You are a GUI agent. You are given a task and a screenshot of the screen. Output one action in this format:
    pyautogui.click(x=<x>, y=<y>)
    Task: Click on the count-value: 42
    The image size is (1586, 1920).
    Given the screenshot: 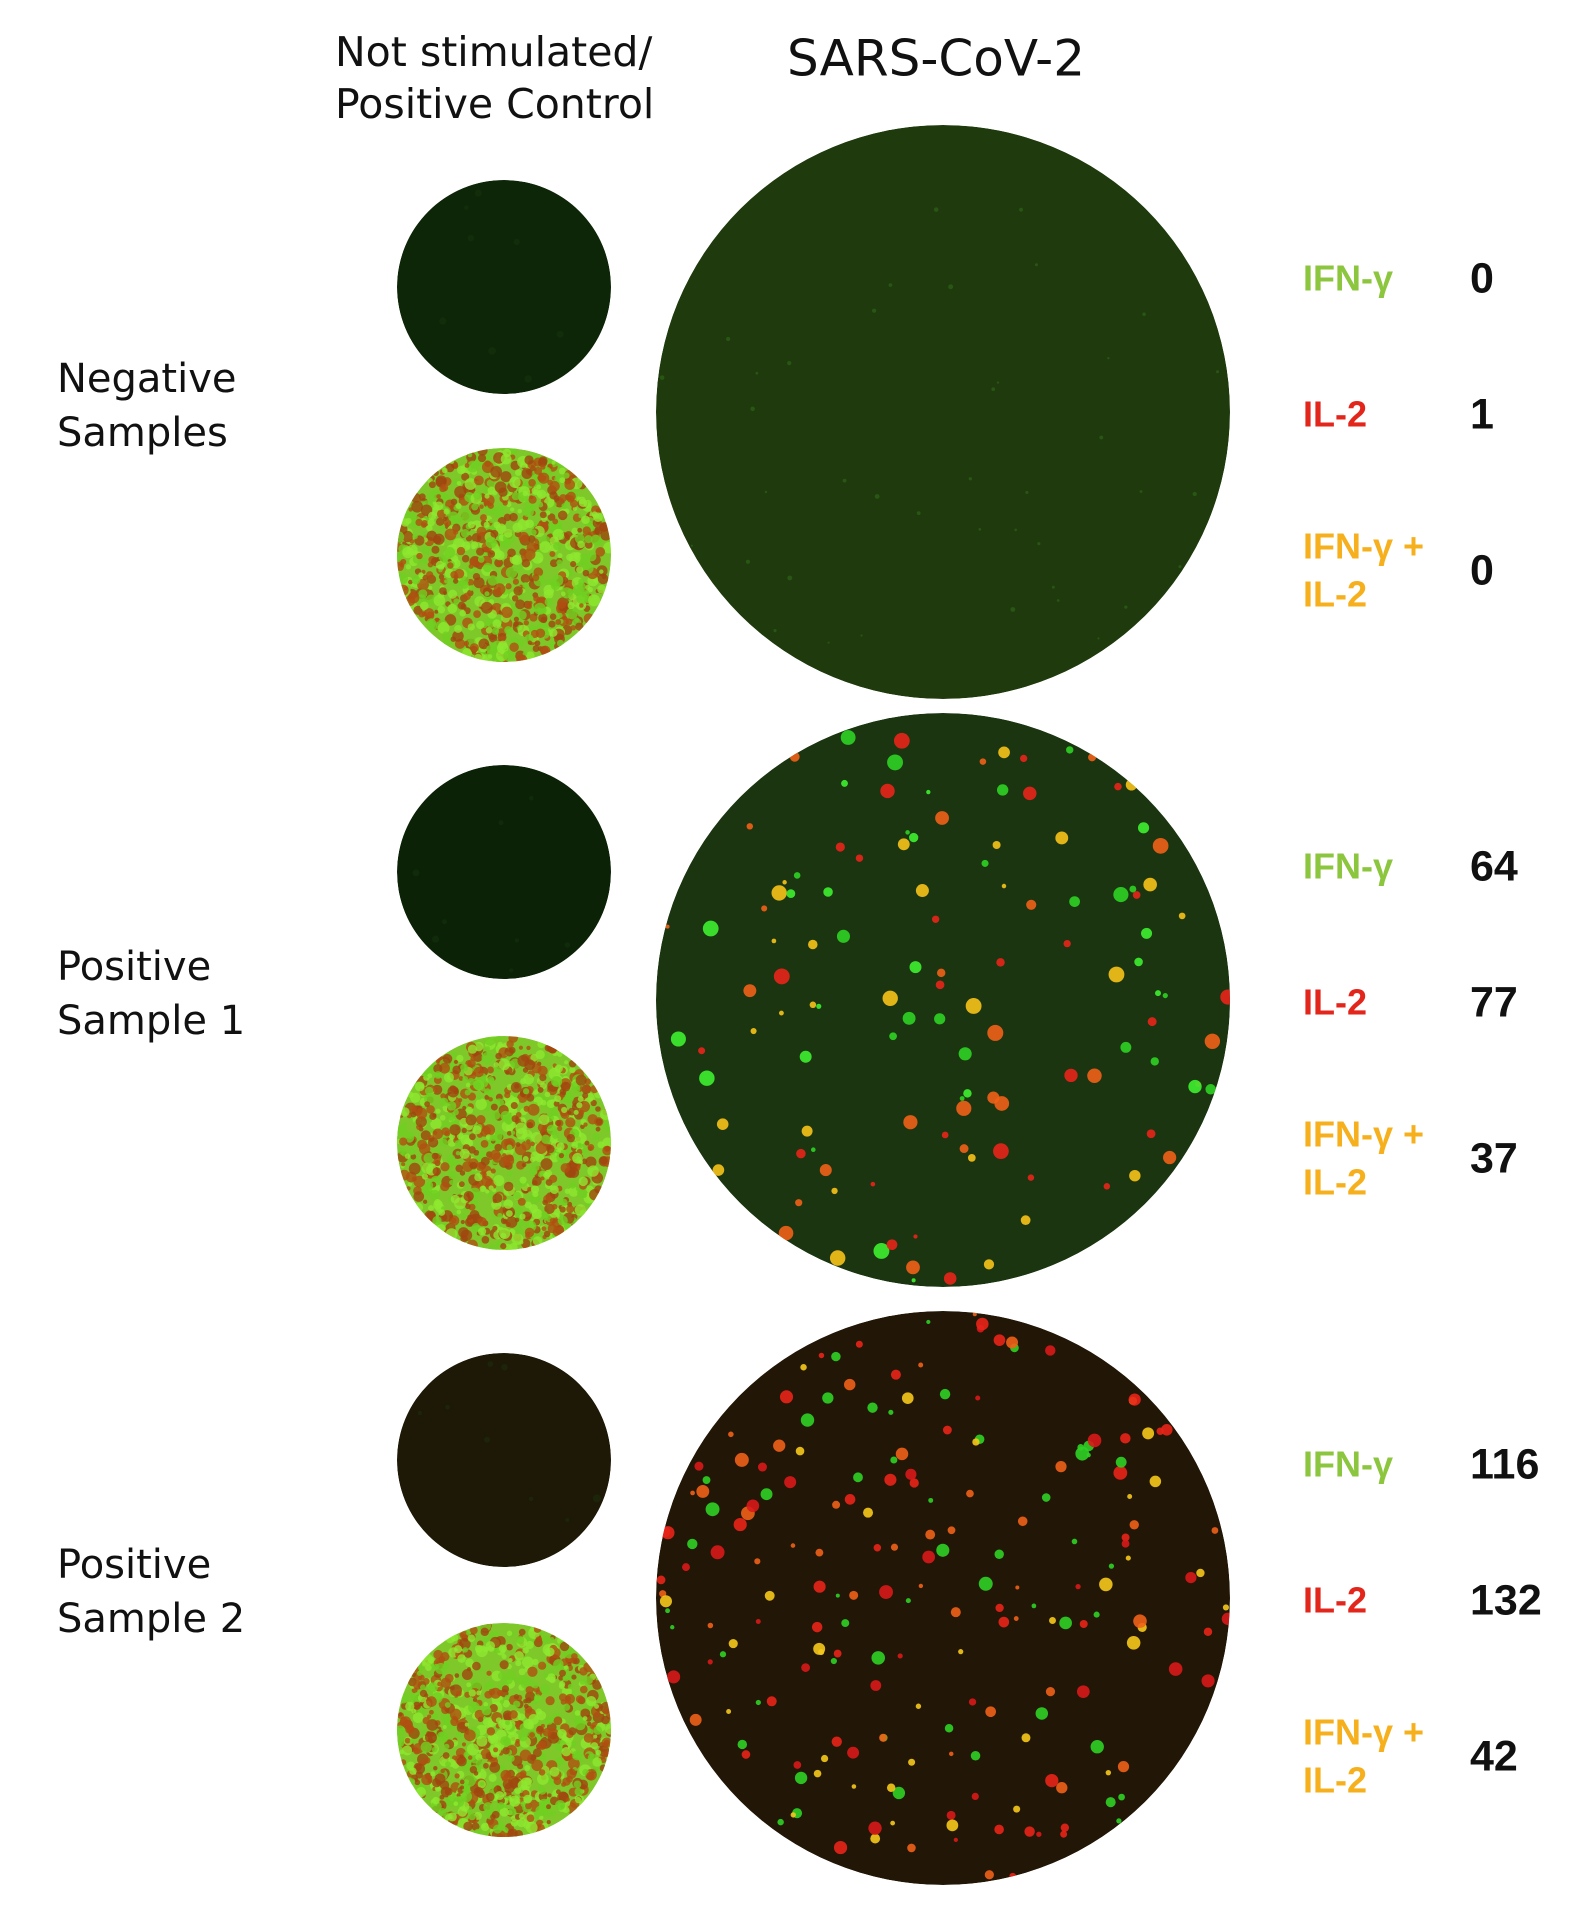 What is the action you would take?
    pyautogui.click(x=1494, y=1756)
    